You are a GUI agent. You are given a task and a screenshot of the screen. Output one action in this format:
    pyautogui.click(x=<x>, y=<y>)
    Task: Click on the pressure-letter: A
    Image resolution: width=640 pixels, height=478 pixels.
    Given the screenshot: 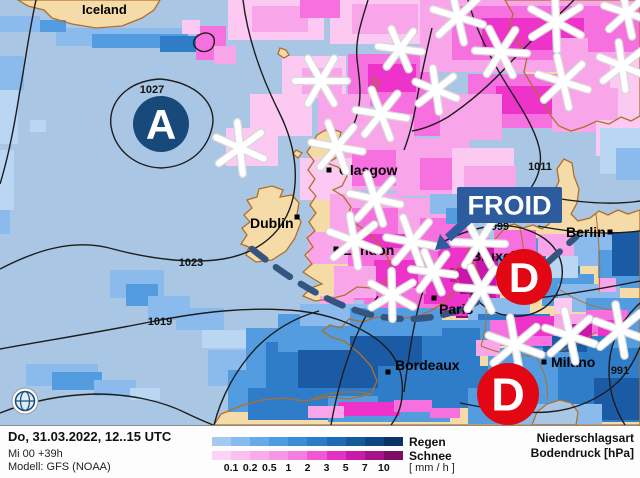 What is the action you would take?
    pyautogui.click(x=161, y=124)
    